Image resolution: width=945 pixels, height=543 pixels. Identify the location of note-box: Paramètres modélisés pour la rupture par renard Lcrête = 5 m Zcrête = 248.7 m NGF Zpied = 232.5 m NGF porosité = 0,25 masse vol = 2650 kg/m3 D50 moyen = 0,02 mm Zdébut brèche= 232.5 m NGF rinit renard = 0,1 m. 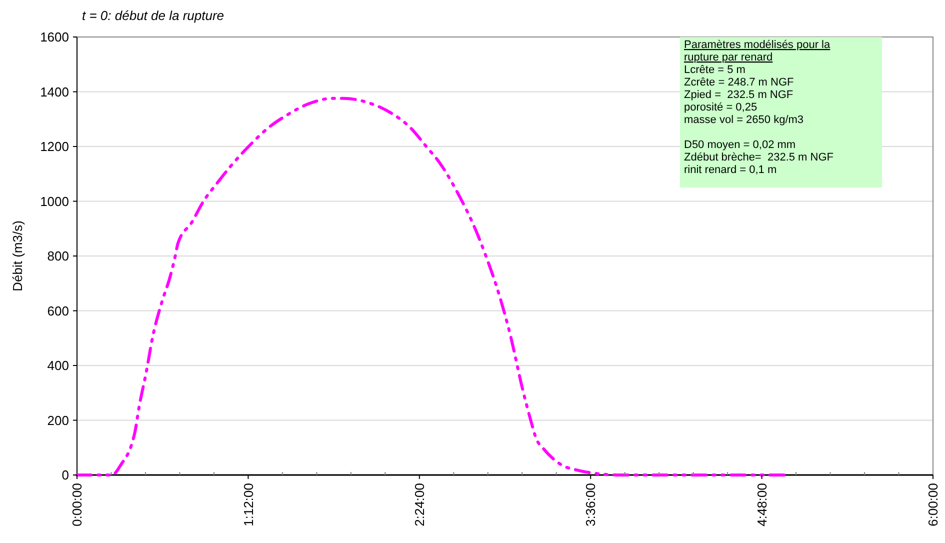
(781, 112).